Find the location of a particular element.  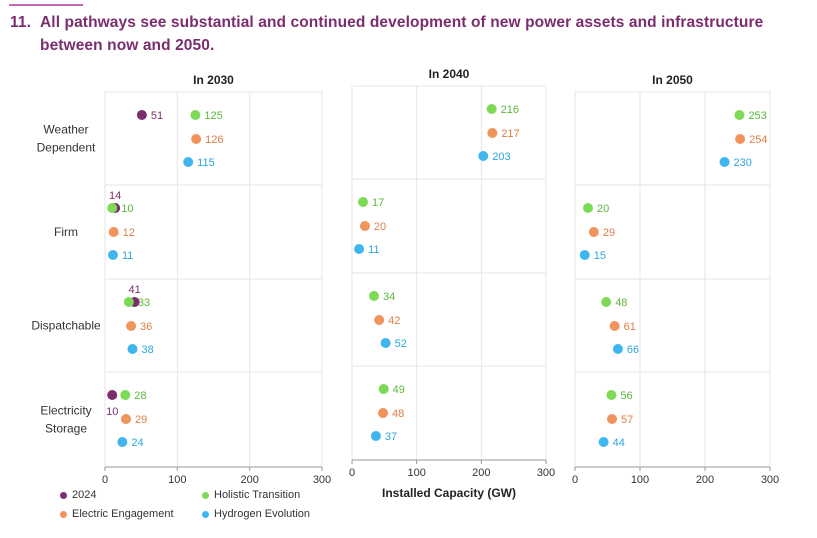

category-label-dispatchable-line-1: Dispatchable is located at coordinates (66, 326).